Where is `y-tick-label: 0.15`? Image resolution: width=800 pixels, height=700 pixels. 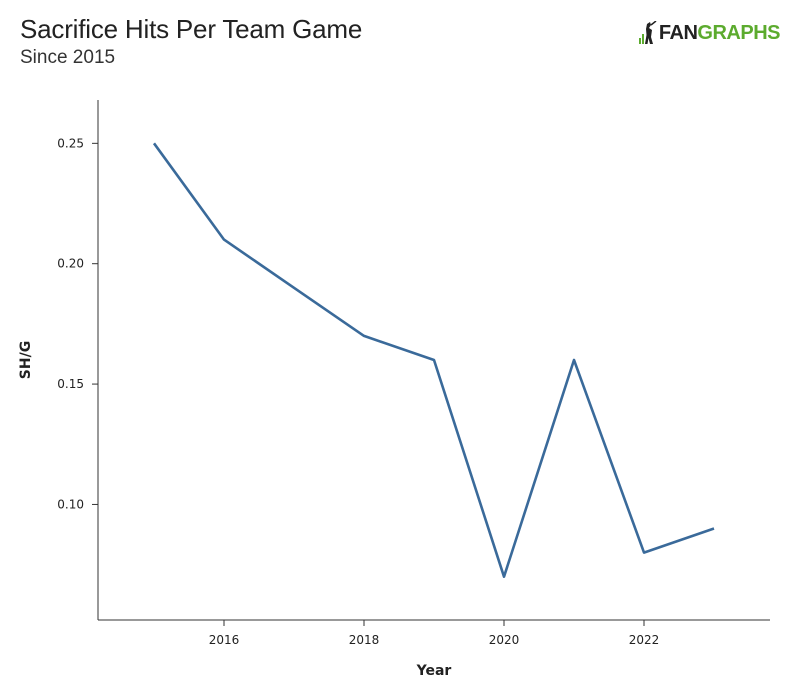 y-tick-label: 0.15 is located at coordinates (70, 384).